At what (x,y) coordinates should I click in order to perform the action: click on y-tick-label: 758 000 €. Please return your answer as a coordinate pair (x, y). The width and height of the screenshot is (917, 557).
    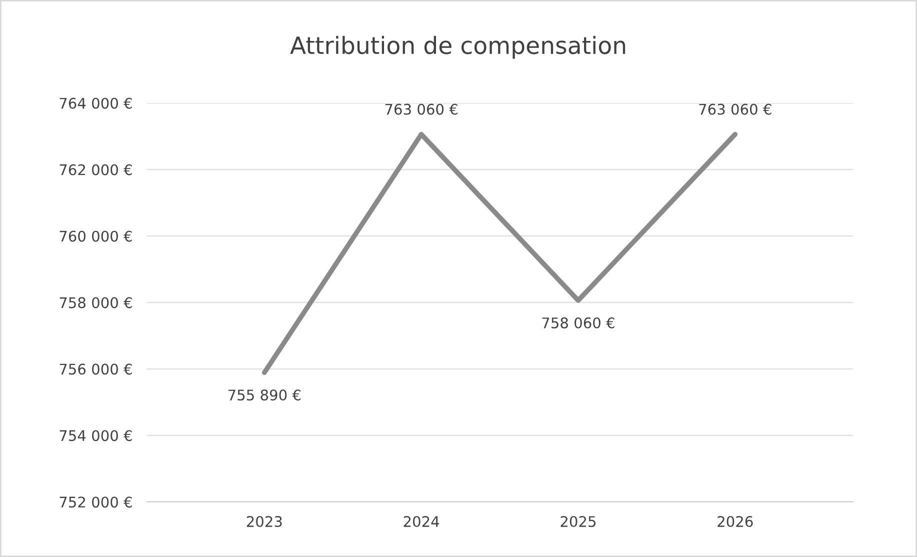
    Looking at the image, I should click on (96, 302).